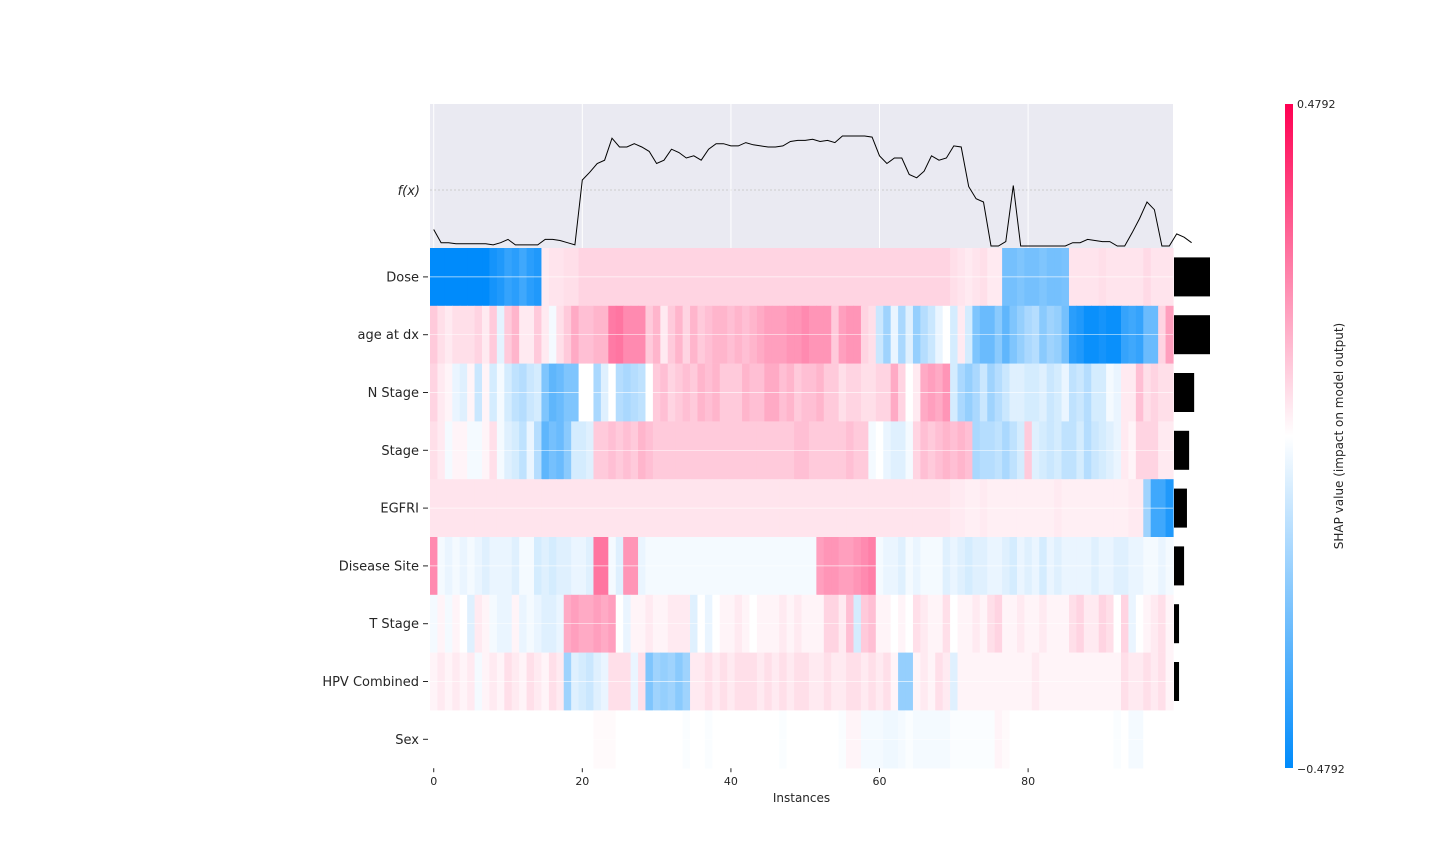 The image size is (1440, 864). Describe the element at coordinates (801, 798) in the screenshot. I see `x-axis-label: Instances` at that location.